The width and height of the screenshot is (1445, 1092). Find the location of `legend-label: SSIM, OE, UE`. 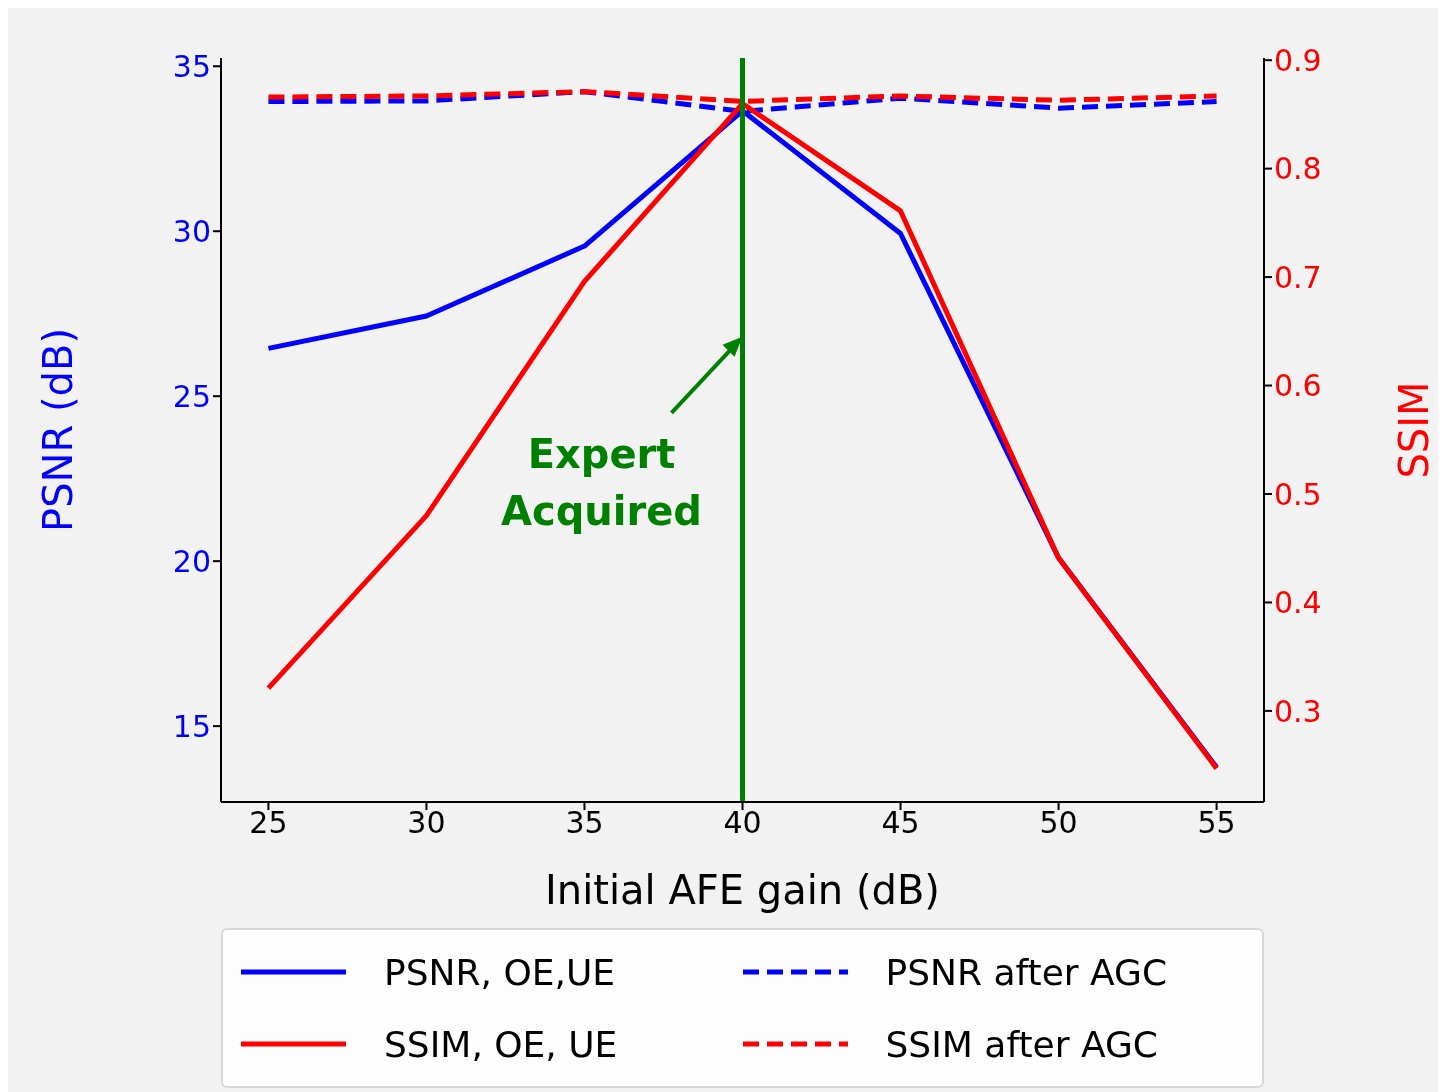

legend-label: SSIM, OE, UE is located at coordinates (501, 1044).